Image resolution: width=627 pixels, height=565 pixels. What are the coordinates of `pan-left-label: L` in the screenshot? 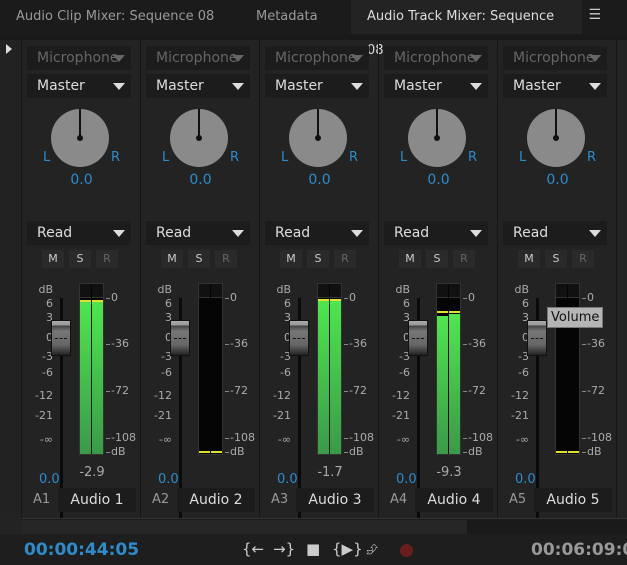 It's located at (47, 157).